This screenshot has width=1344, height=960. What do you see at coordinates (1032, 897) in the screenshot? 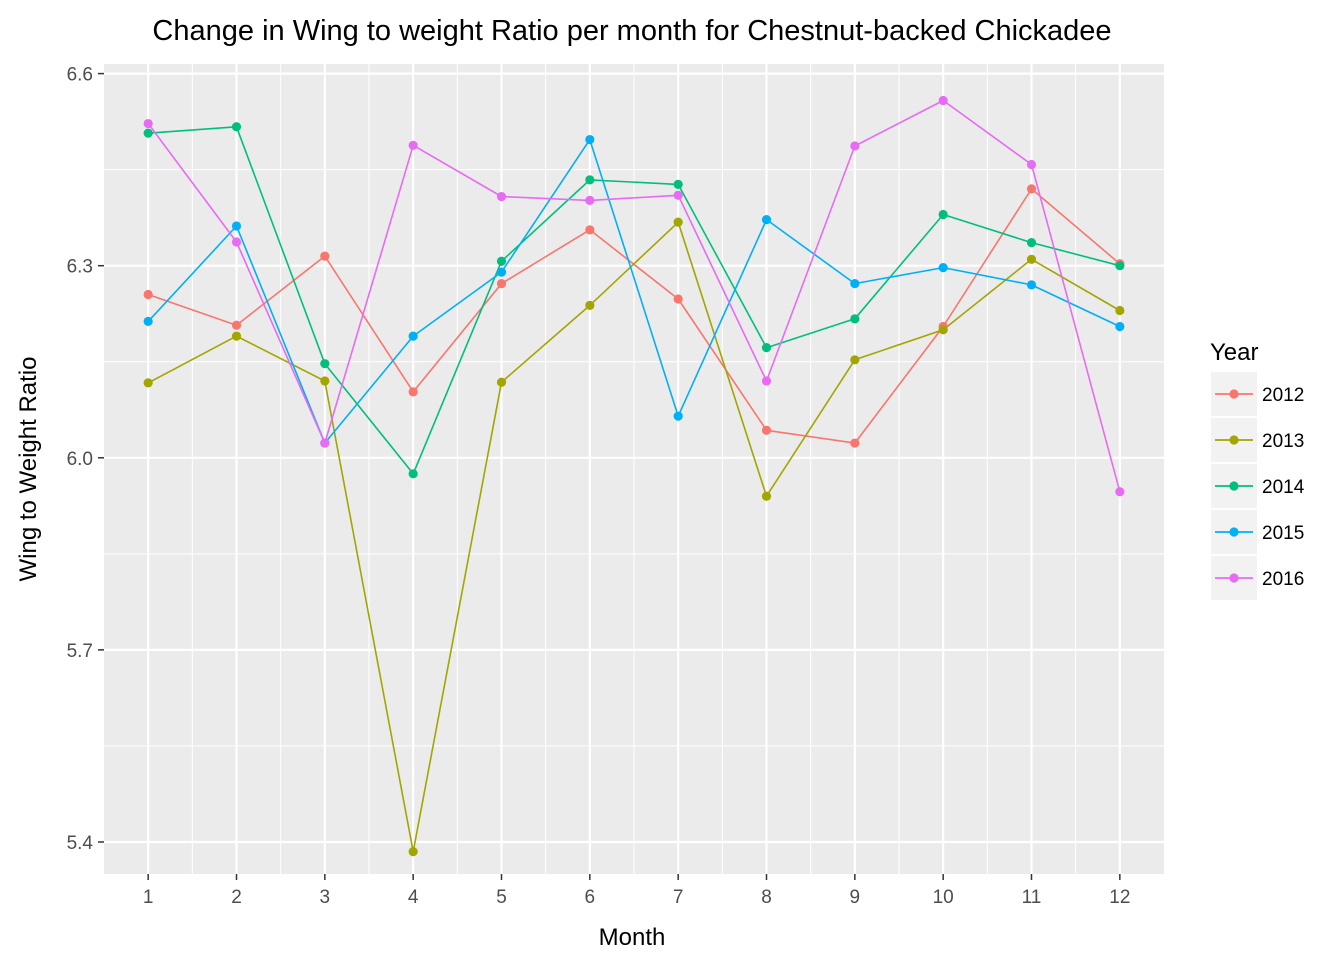
I see `x-tick-label: 11` at bounding box center [1032, 897].